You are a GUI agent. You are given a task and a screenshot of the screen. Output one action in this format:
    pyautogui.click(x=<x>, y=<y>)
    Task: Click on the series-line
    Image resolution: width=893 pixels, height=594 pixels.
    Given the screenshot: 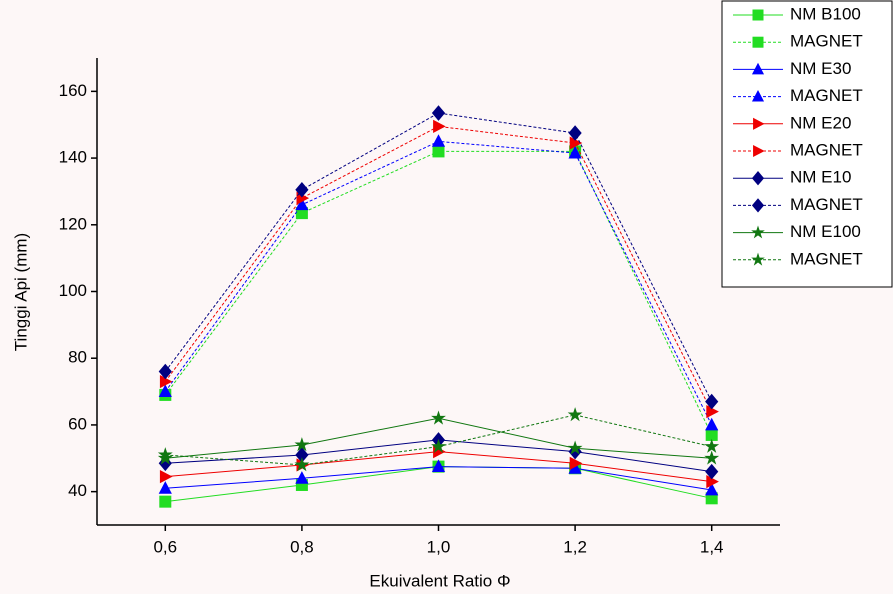 What is the action you would take?
    pyautogui.click(x=438, y=440)
    